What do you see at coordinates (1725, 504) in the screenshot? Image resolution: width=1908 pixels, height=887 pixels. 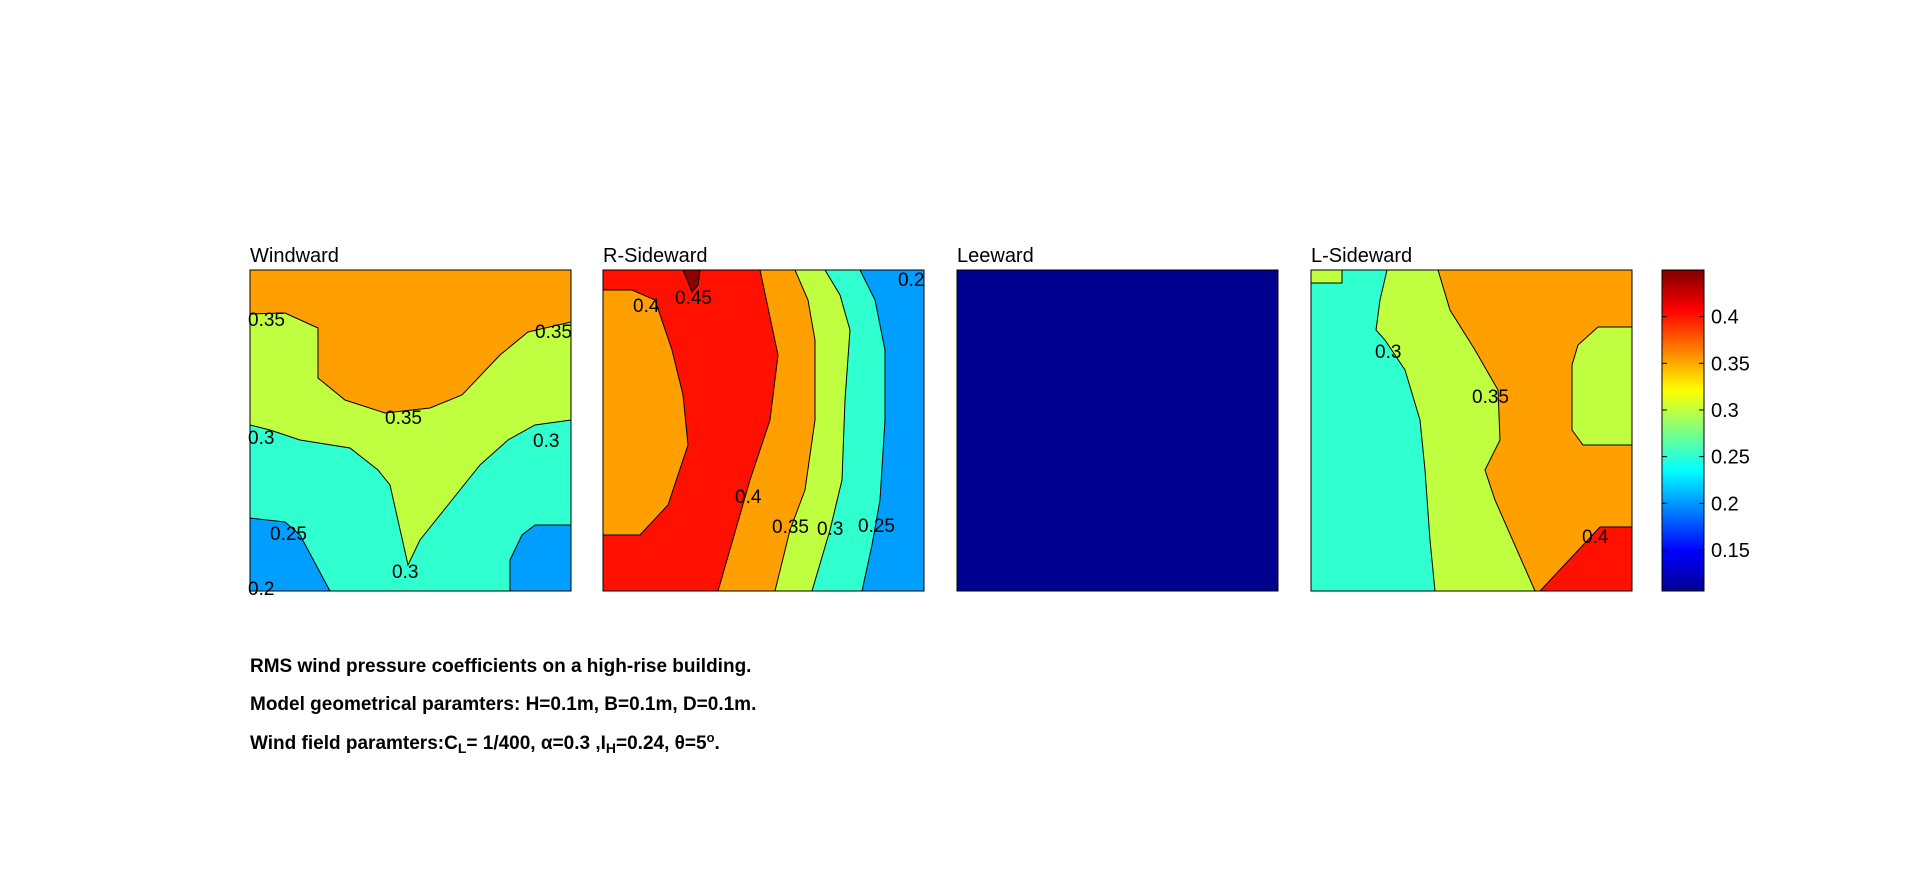 I see `colorbar-tick-label: 0.2` at bounding box center [1725, 504].